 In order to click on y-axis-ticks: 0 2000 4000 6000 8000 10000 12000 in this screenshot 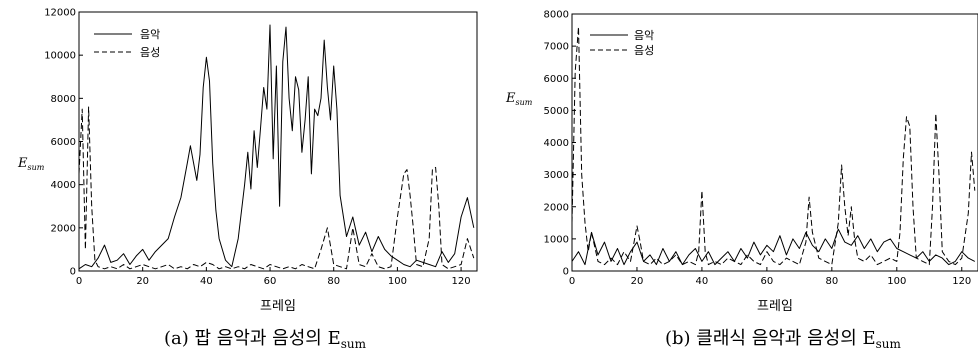, I will do `click(63, 143)`.